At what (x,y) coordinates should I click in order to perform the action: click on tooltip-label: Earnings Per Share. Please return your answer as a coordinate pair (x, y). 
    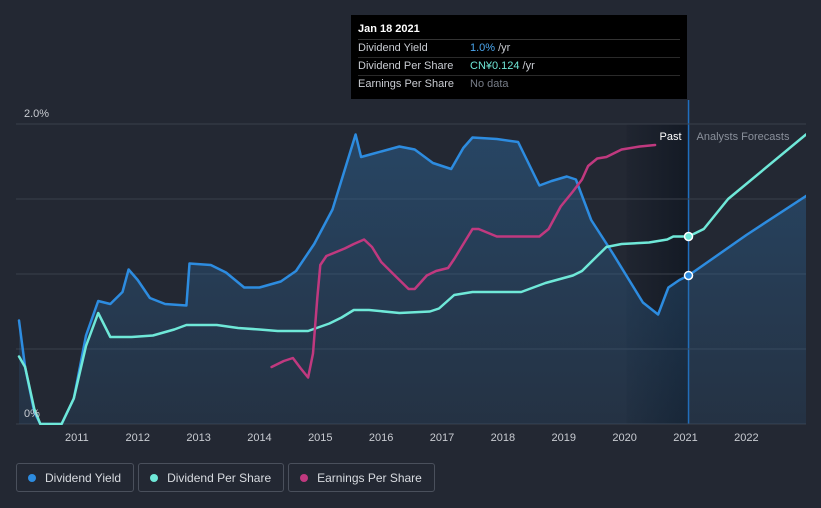
    Looking at the image, I should click on (406, 84).